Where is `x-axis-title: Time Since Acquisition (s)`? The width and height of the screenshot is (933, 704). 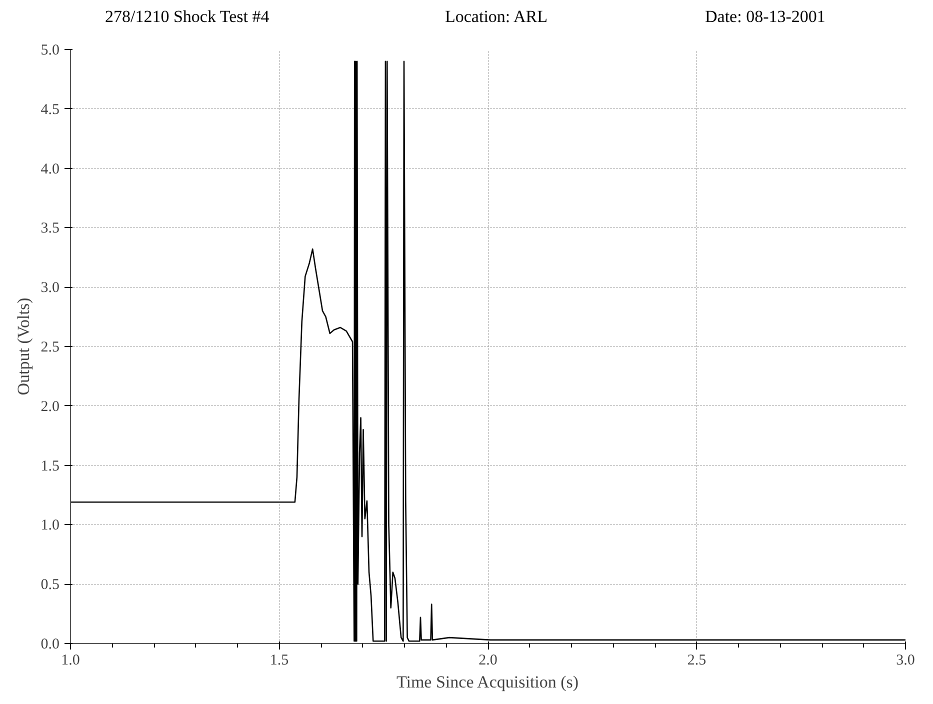
x-axis-title: Time Since Acquisition (s) is located at coordinates (487, 682).